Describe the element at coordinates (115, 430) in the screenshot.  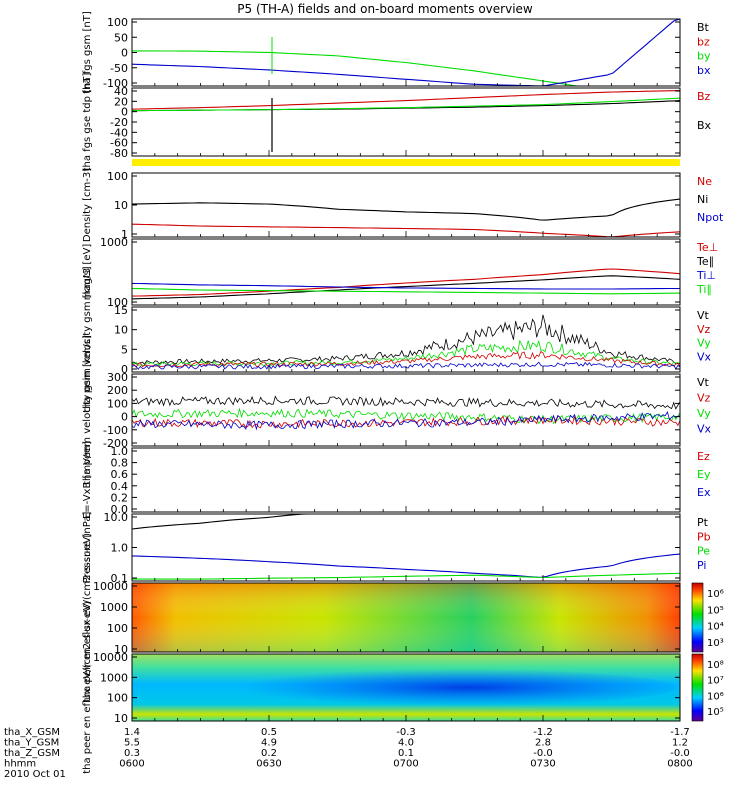
I see `y-tick-label: -100` at that location.